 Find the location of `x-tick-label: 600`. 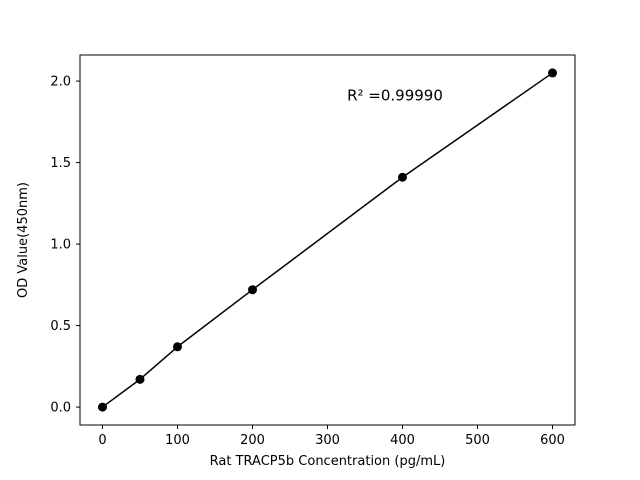

x-tick-label: 600 is located at coordinates (552, 440).